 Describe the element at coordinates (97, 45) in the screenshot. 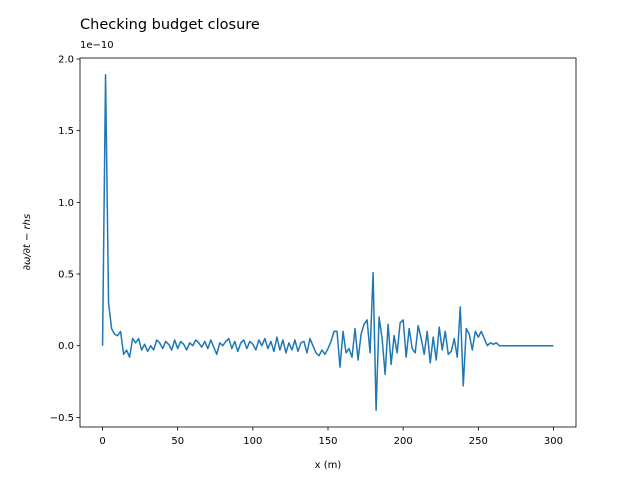

I see `offset-label: 1e−10` at that location.